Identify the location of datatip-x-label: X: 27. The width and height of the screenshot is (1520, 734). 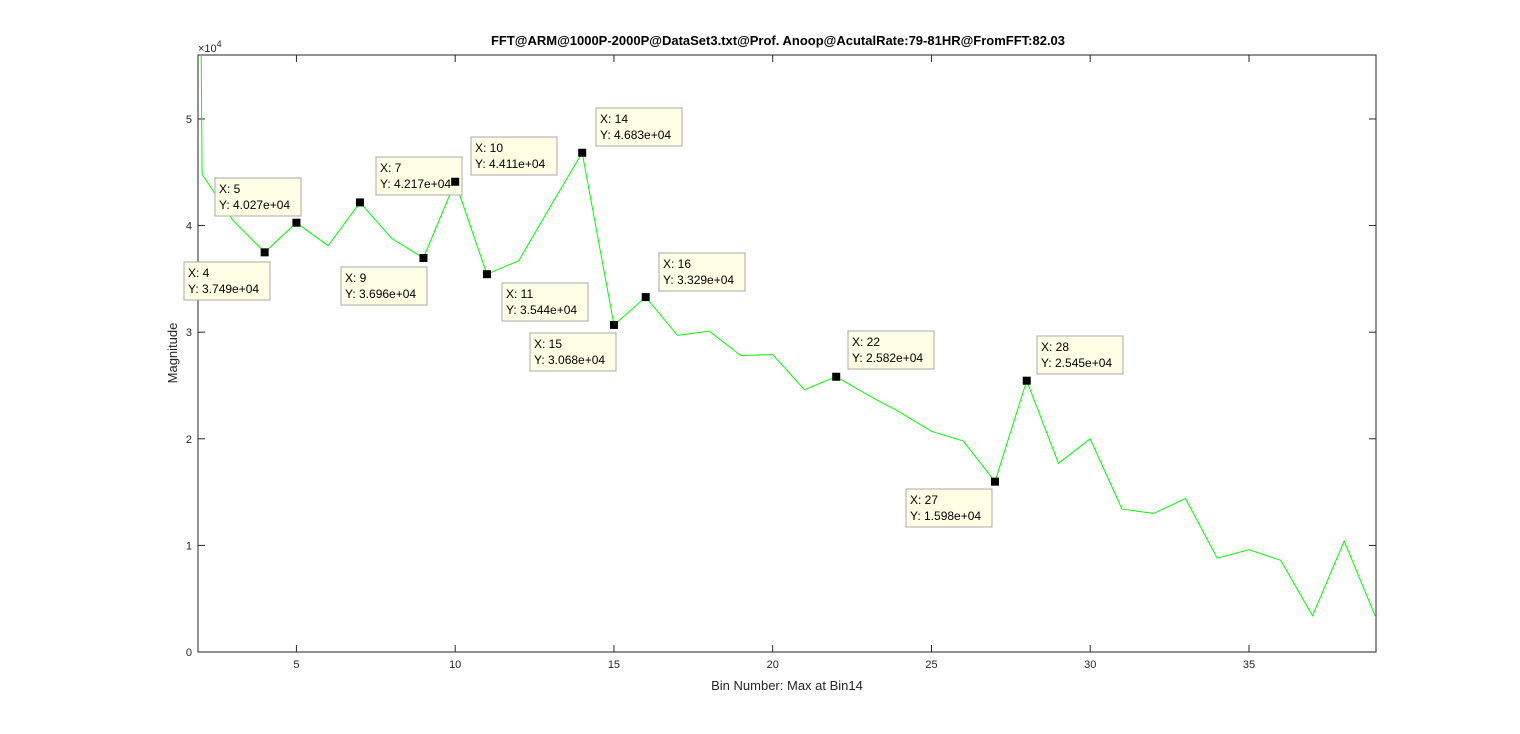
(924, 500).